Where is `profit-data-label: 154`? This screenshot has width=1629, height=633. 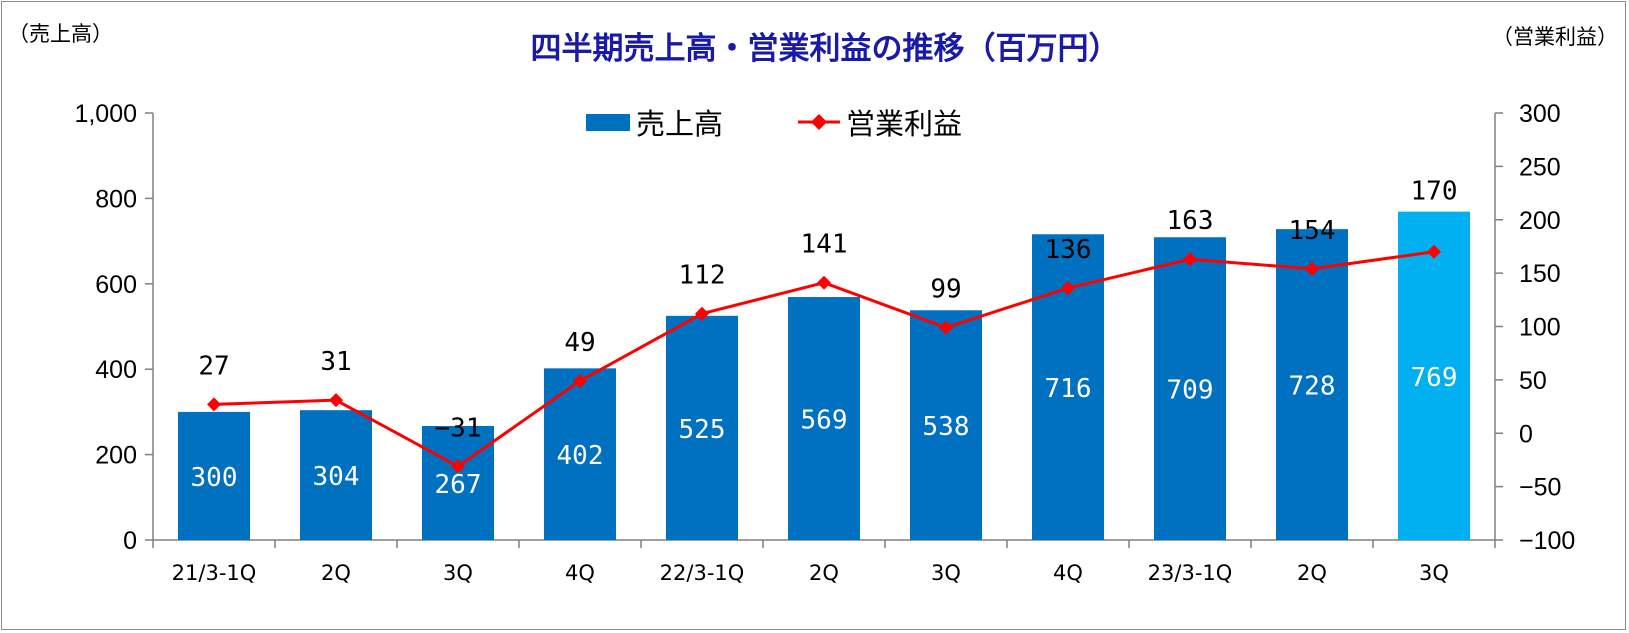
profit-data-label: 154 is located at coordinates (1312, 231).